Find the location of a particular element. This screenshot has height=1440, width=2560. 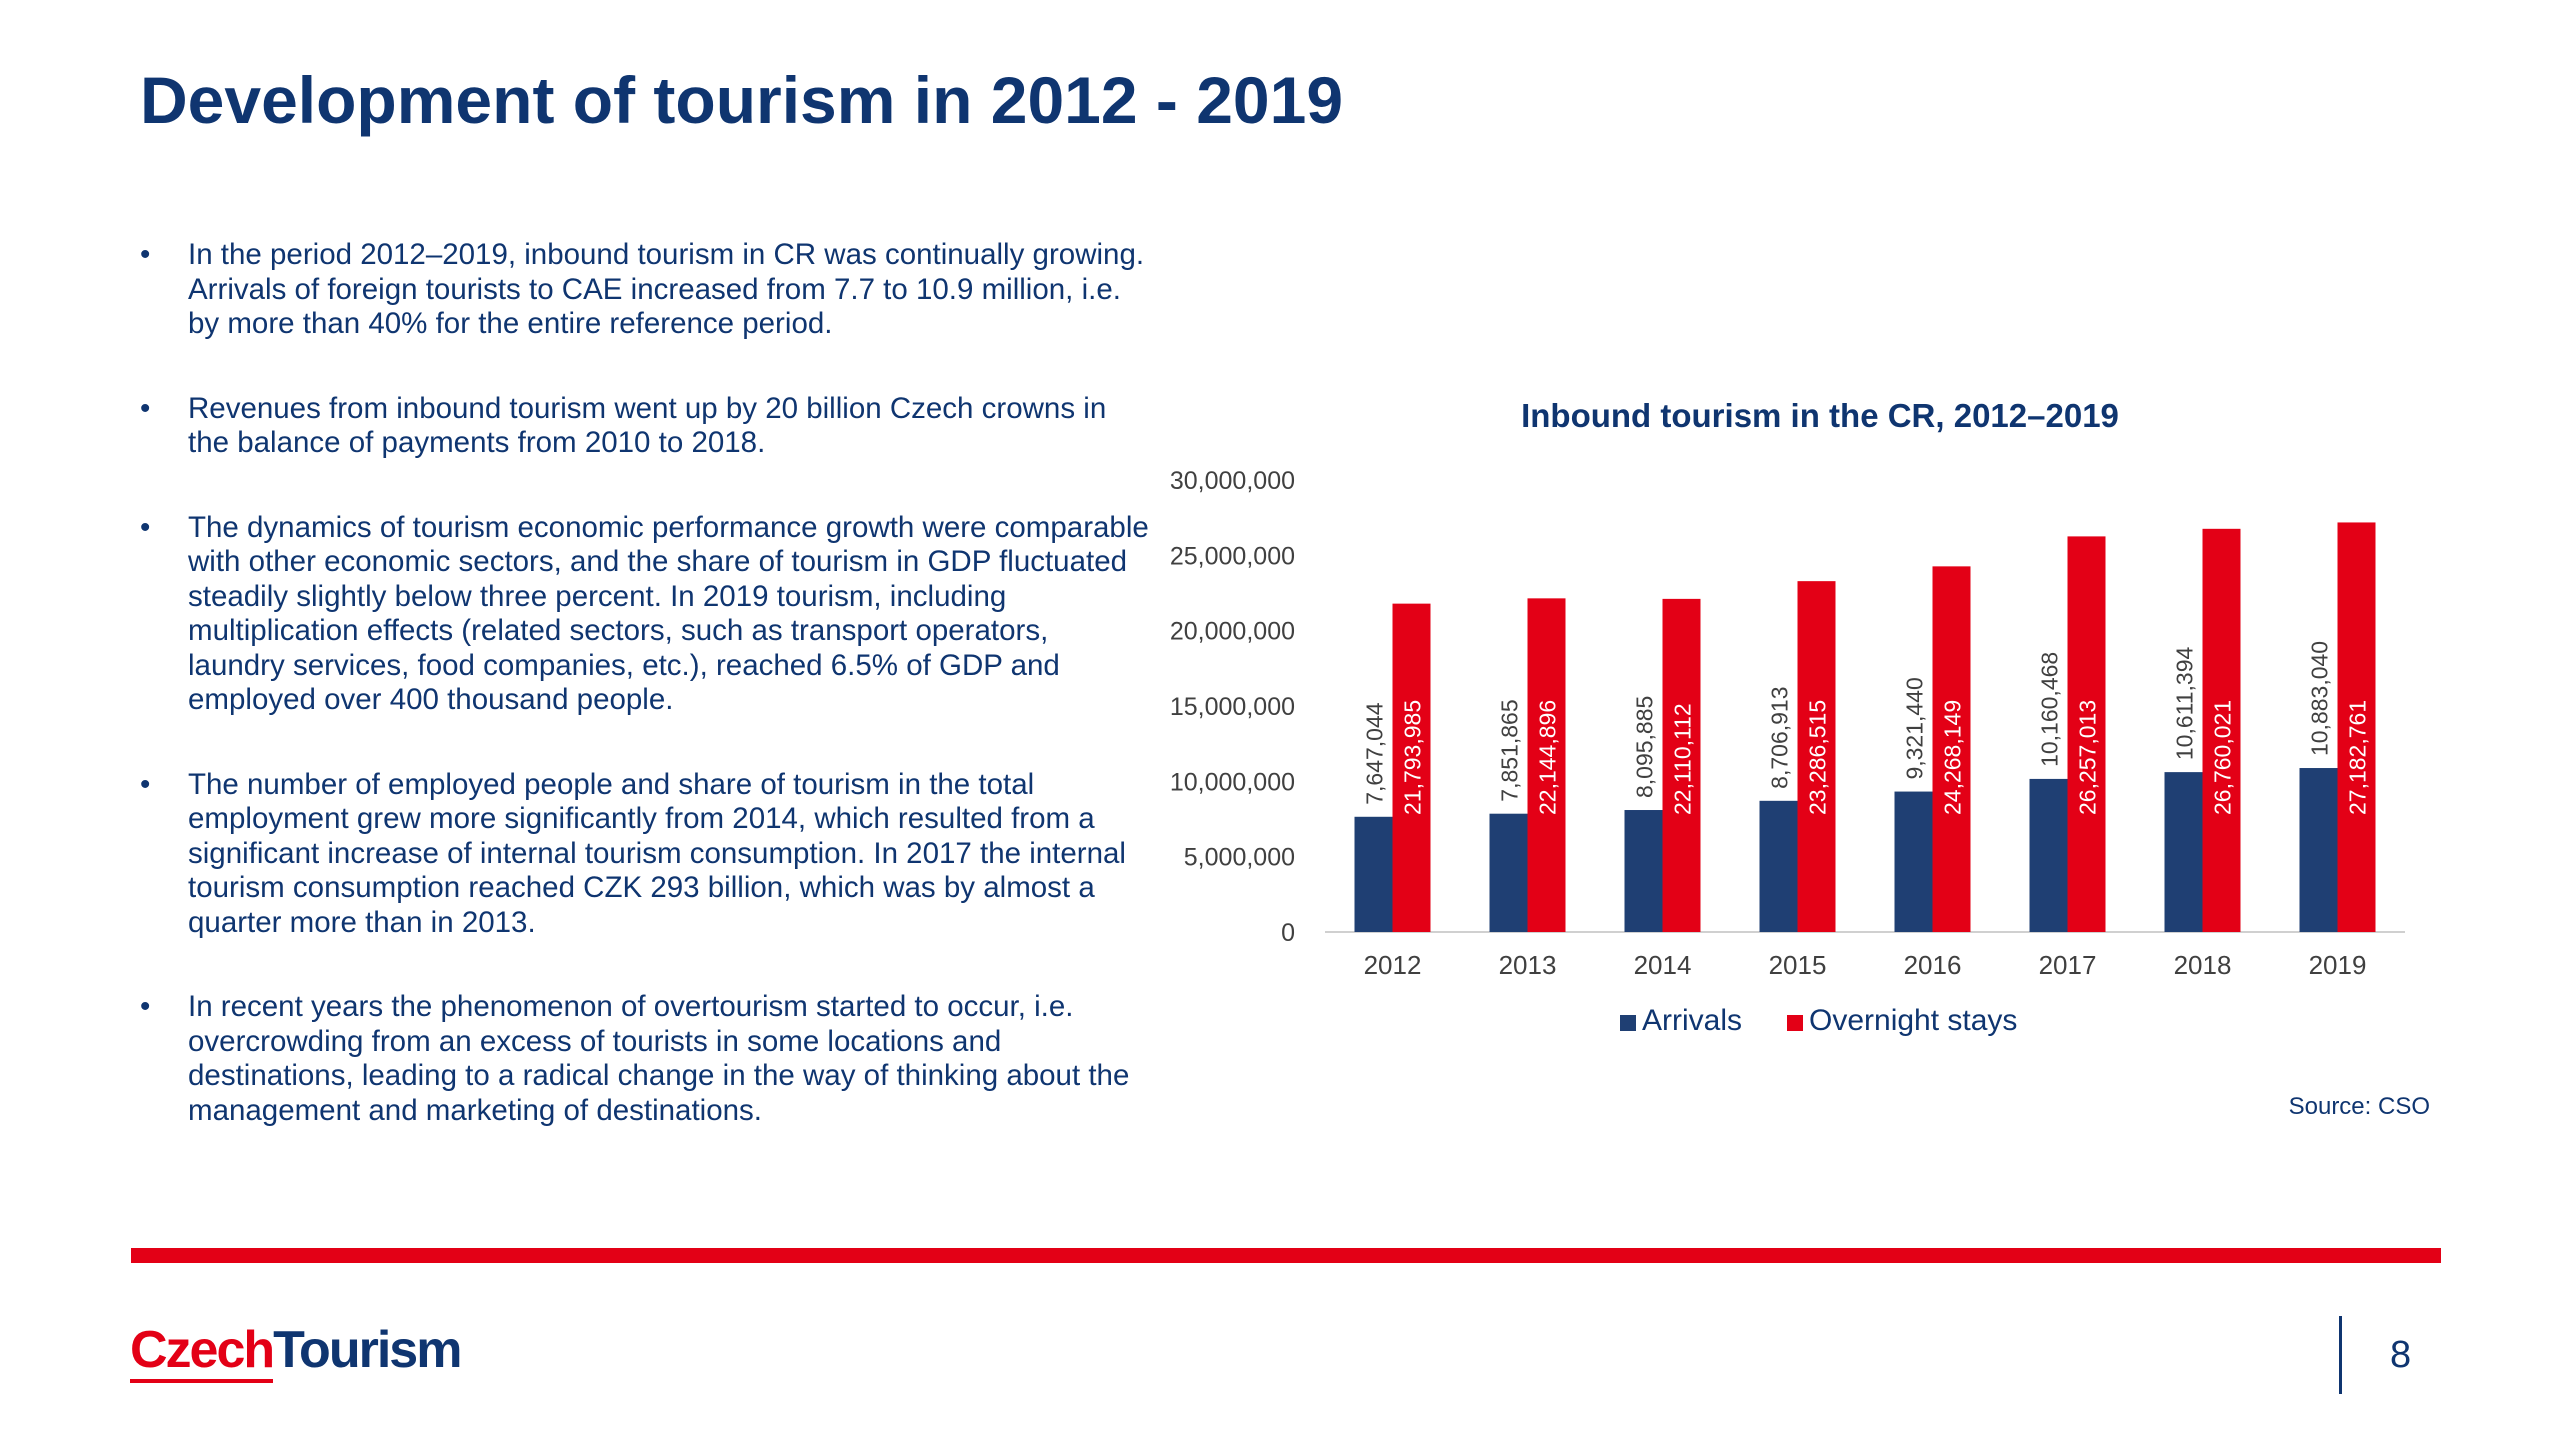

data-label: 7,851,865 is located at coordinates (1510, 750).